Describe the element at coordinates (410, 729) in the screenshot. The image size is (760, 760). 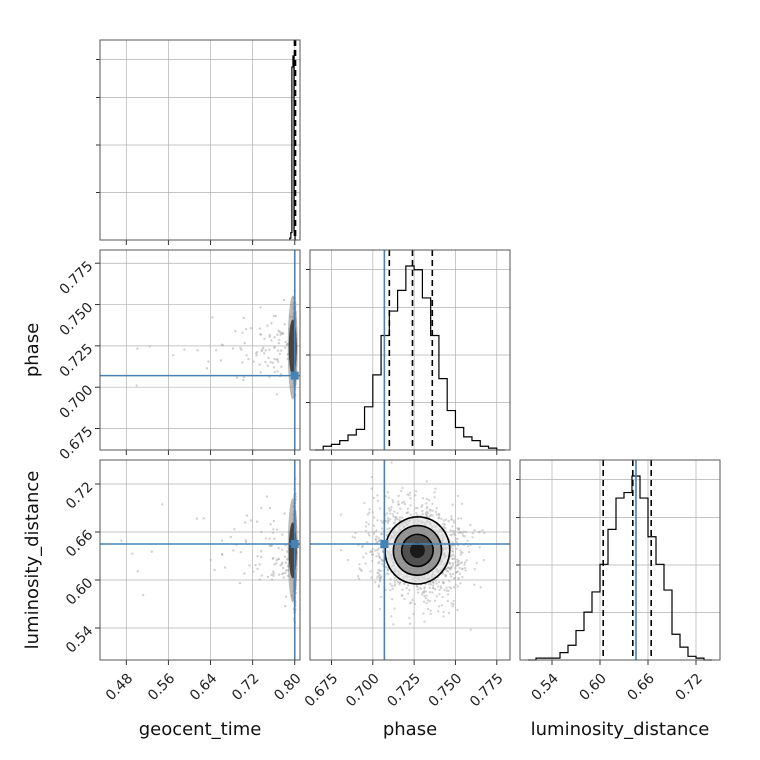
I see `x-label-phase: phase` at that location.